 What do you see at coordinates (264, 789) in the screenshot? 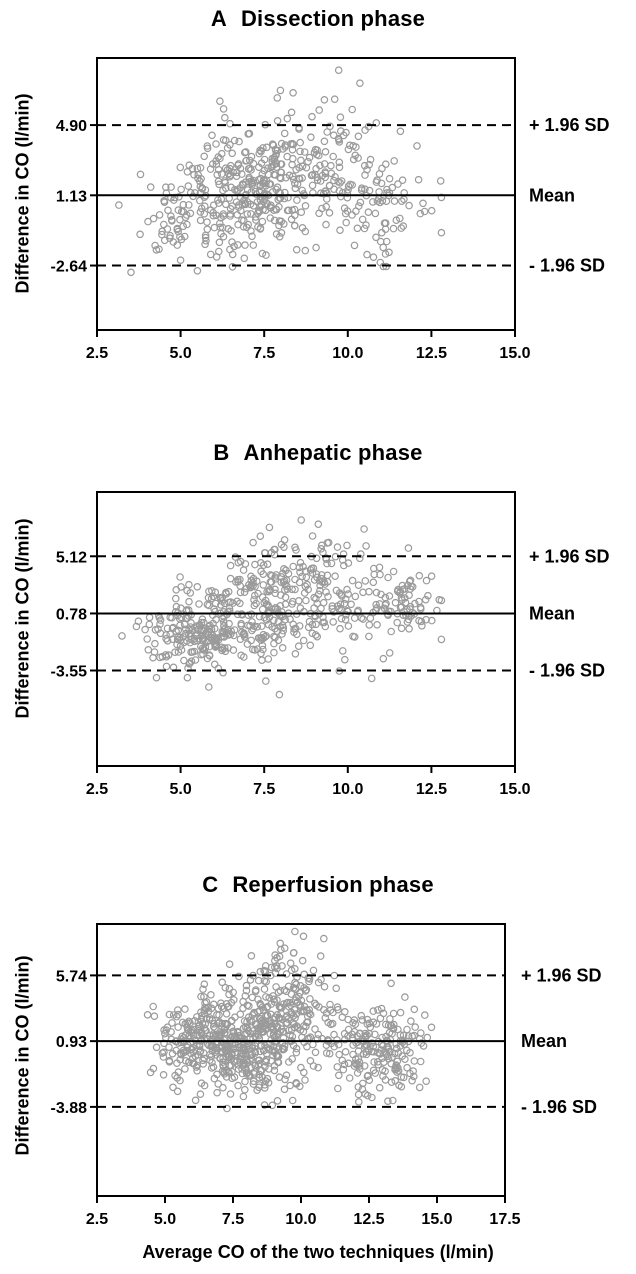
I see `x-tick-label: 7.5` at bounding box center [264, 789].